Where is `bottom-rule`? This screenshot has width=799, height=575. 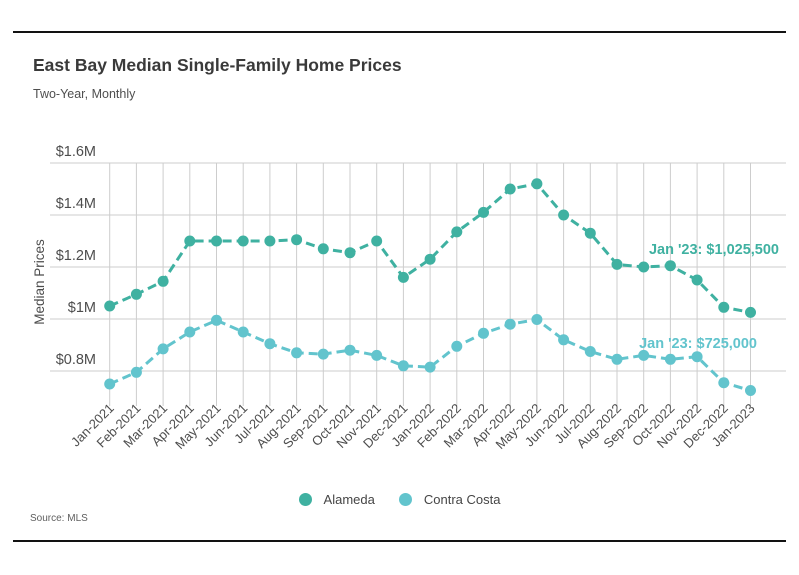 bottom-rule is located at coordinates (399, 541).